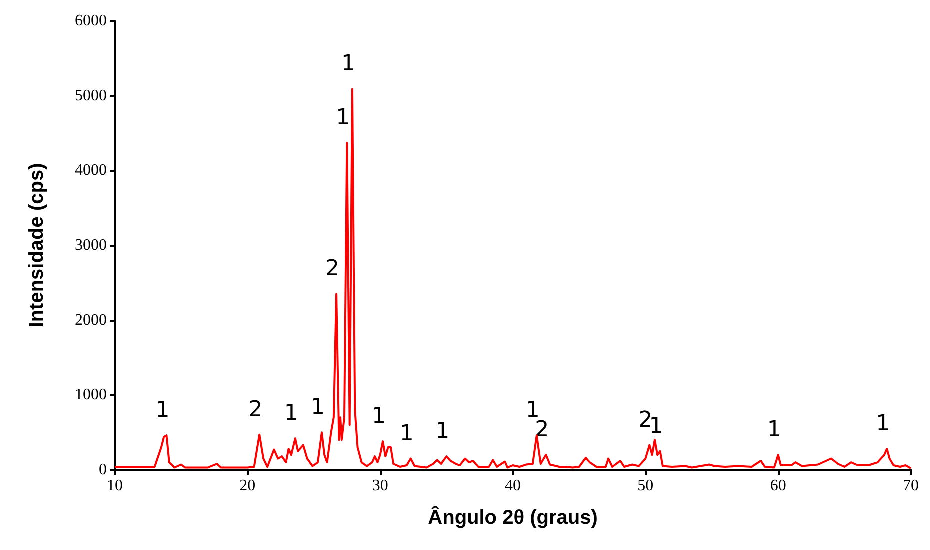 This screenshot has width=930, height=550. I want to click on y-axis-title: Intensidade (cps), so click(37, 245).